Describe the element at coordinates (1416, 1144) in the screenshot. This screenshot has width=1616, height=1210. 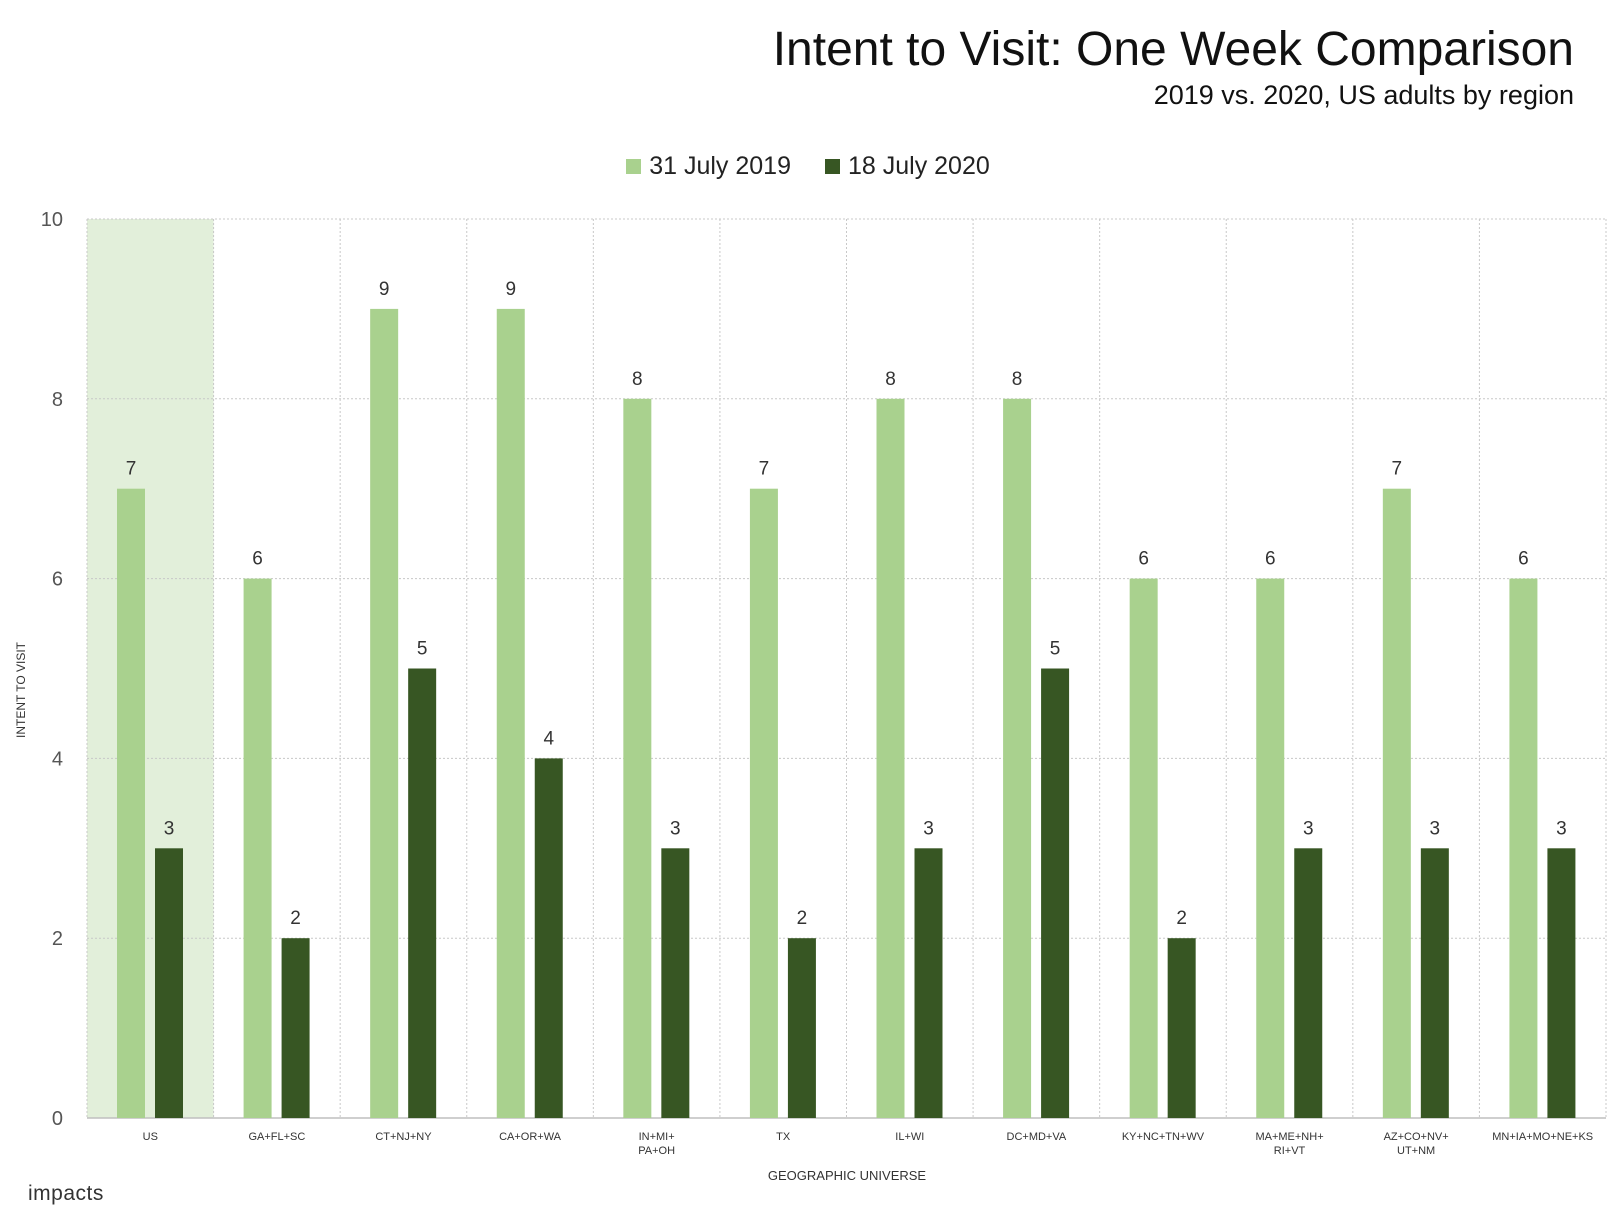
I see `x-tick-label: AZ+CO+NV+ UT+NM` at that location.